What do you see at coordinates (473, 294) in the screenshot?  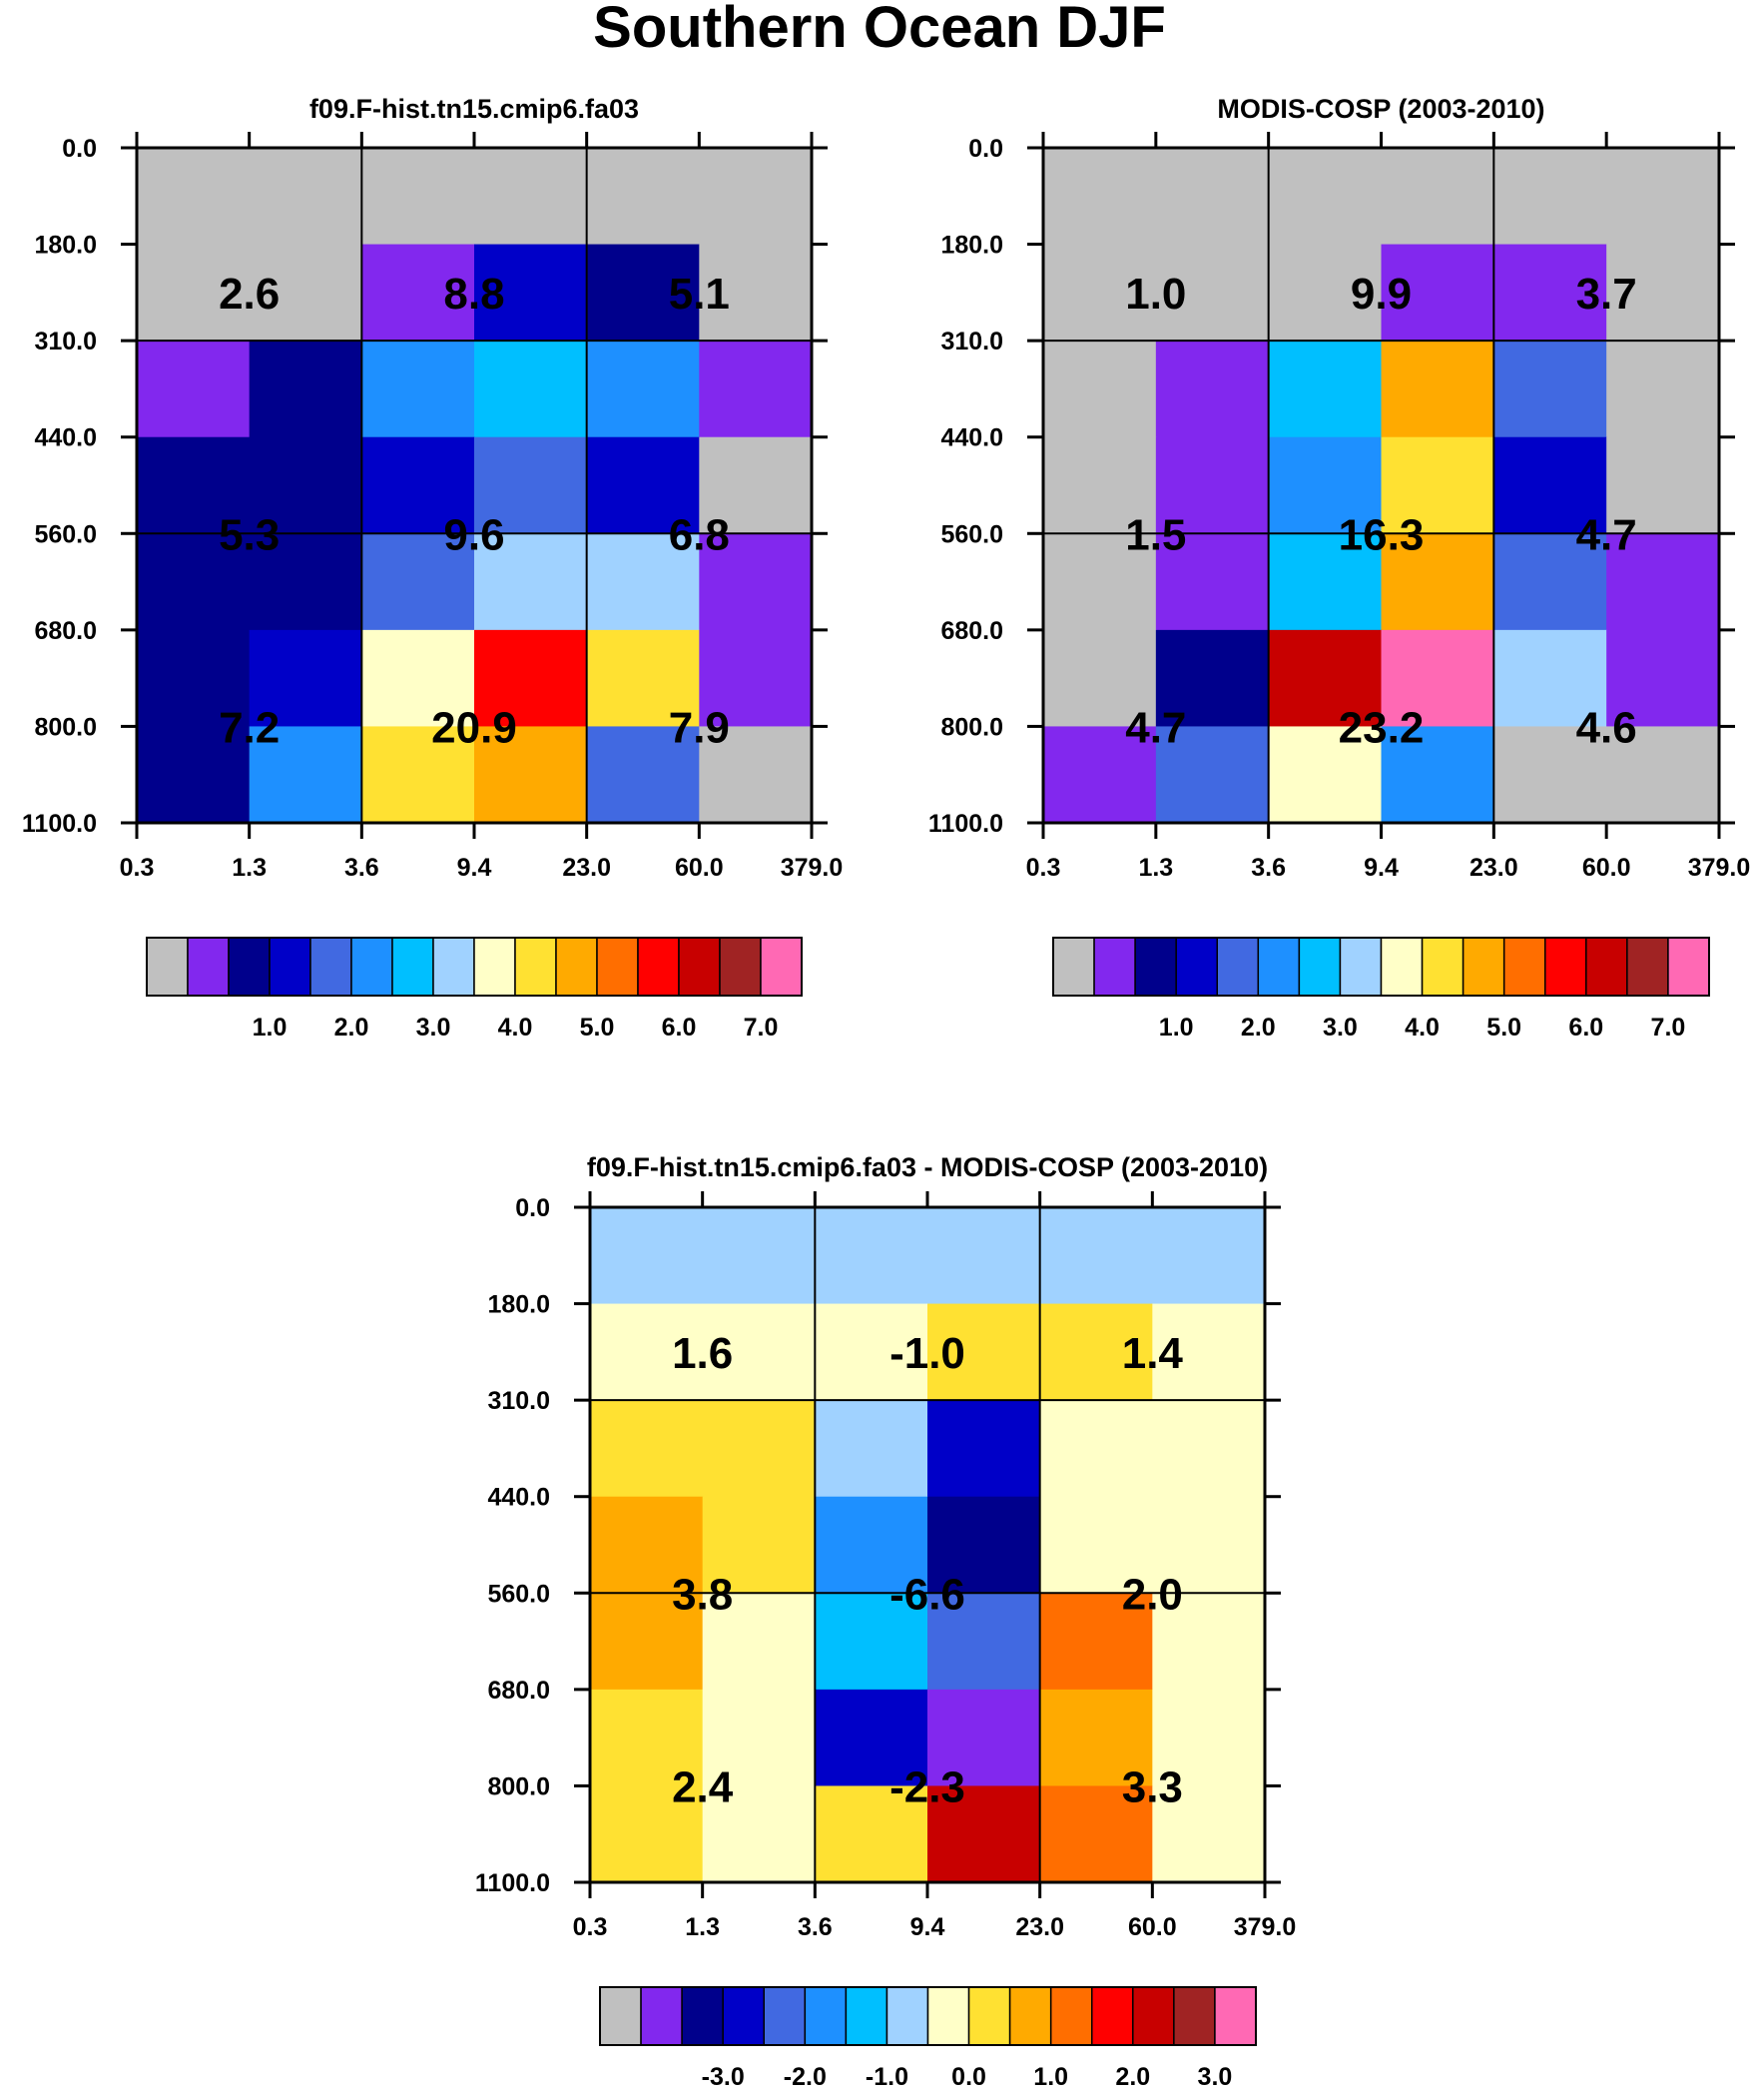 I see `box-value-label: 8.8` at bounding box center [473, 294].